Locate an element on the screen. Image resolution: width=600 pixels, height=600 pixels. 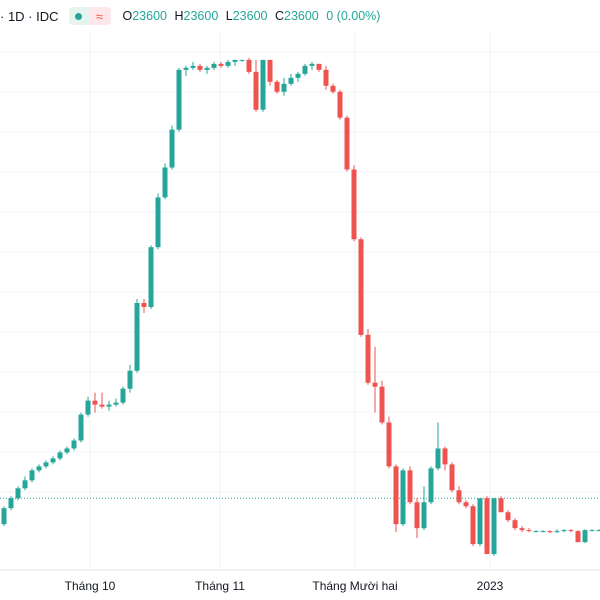
close-value: 23600 is located at coordinates (301, 16).